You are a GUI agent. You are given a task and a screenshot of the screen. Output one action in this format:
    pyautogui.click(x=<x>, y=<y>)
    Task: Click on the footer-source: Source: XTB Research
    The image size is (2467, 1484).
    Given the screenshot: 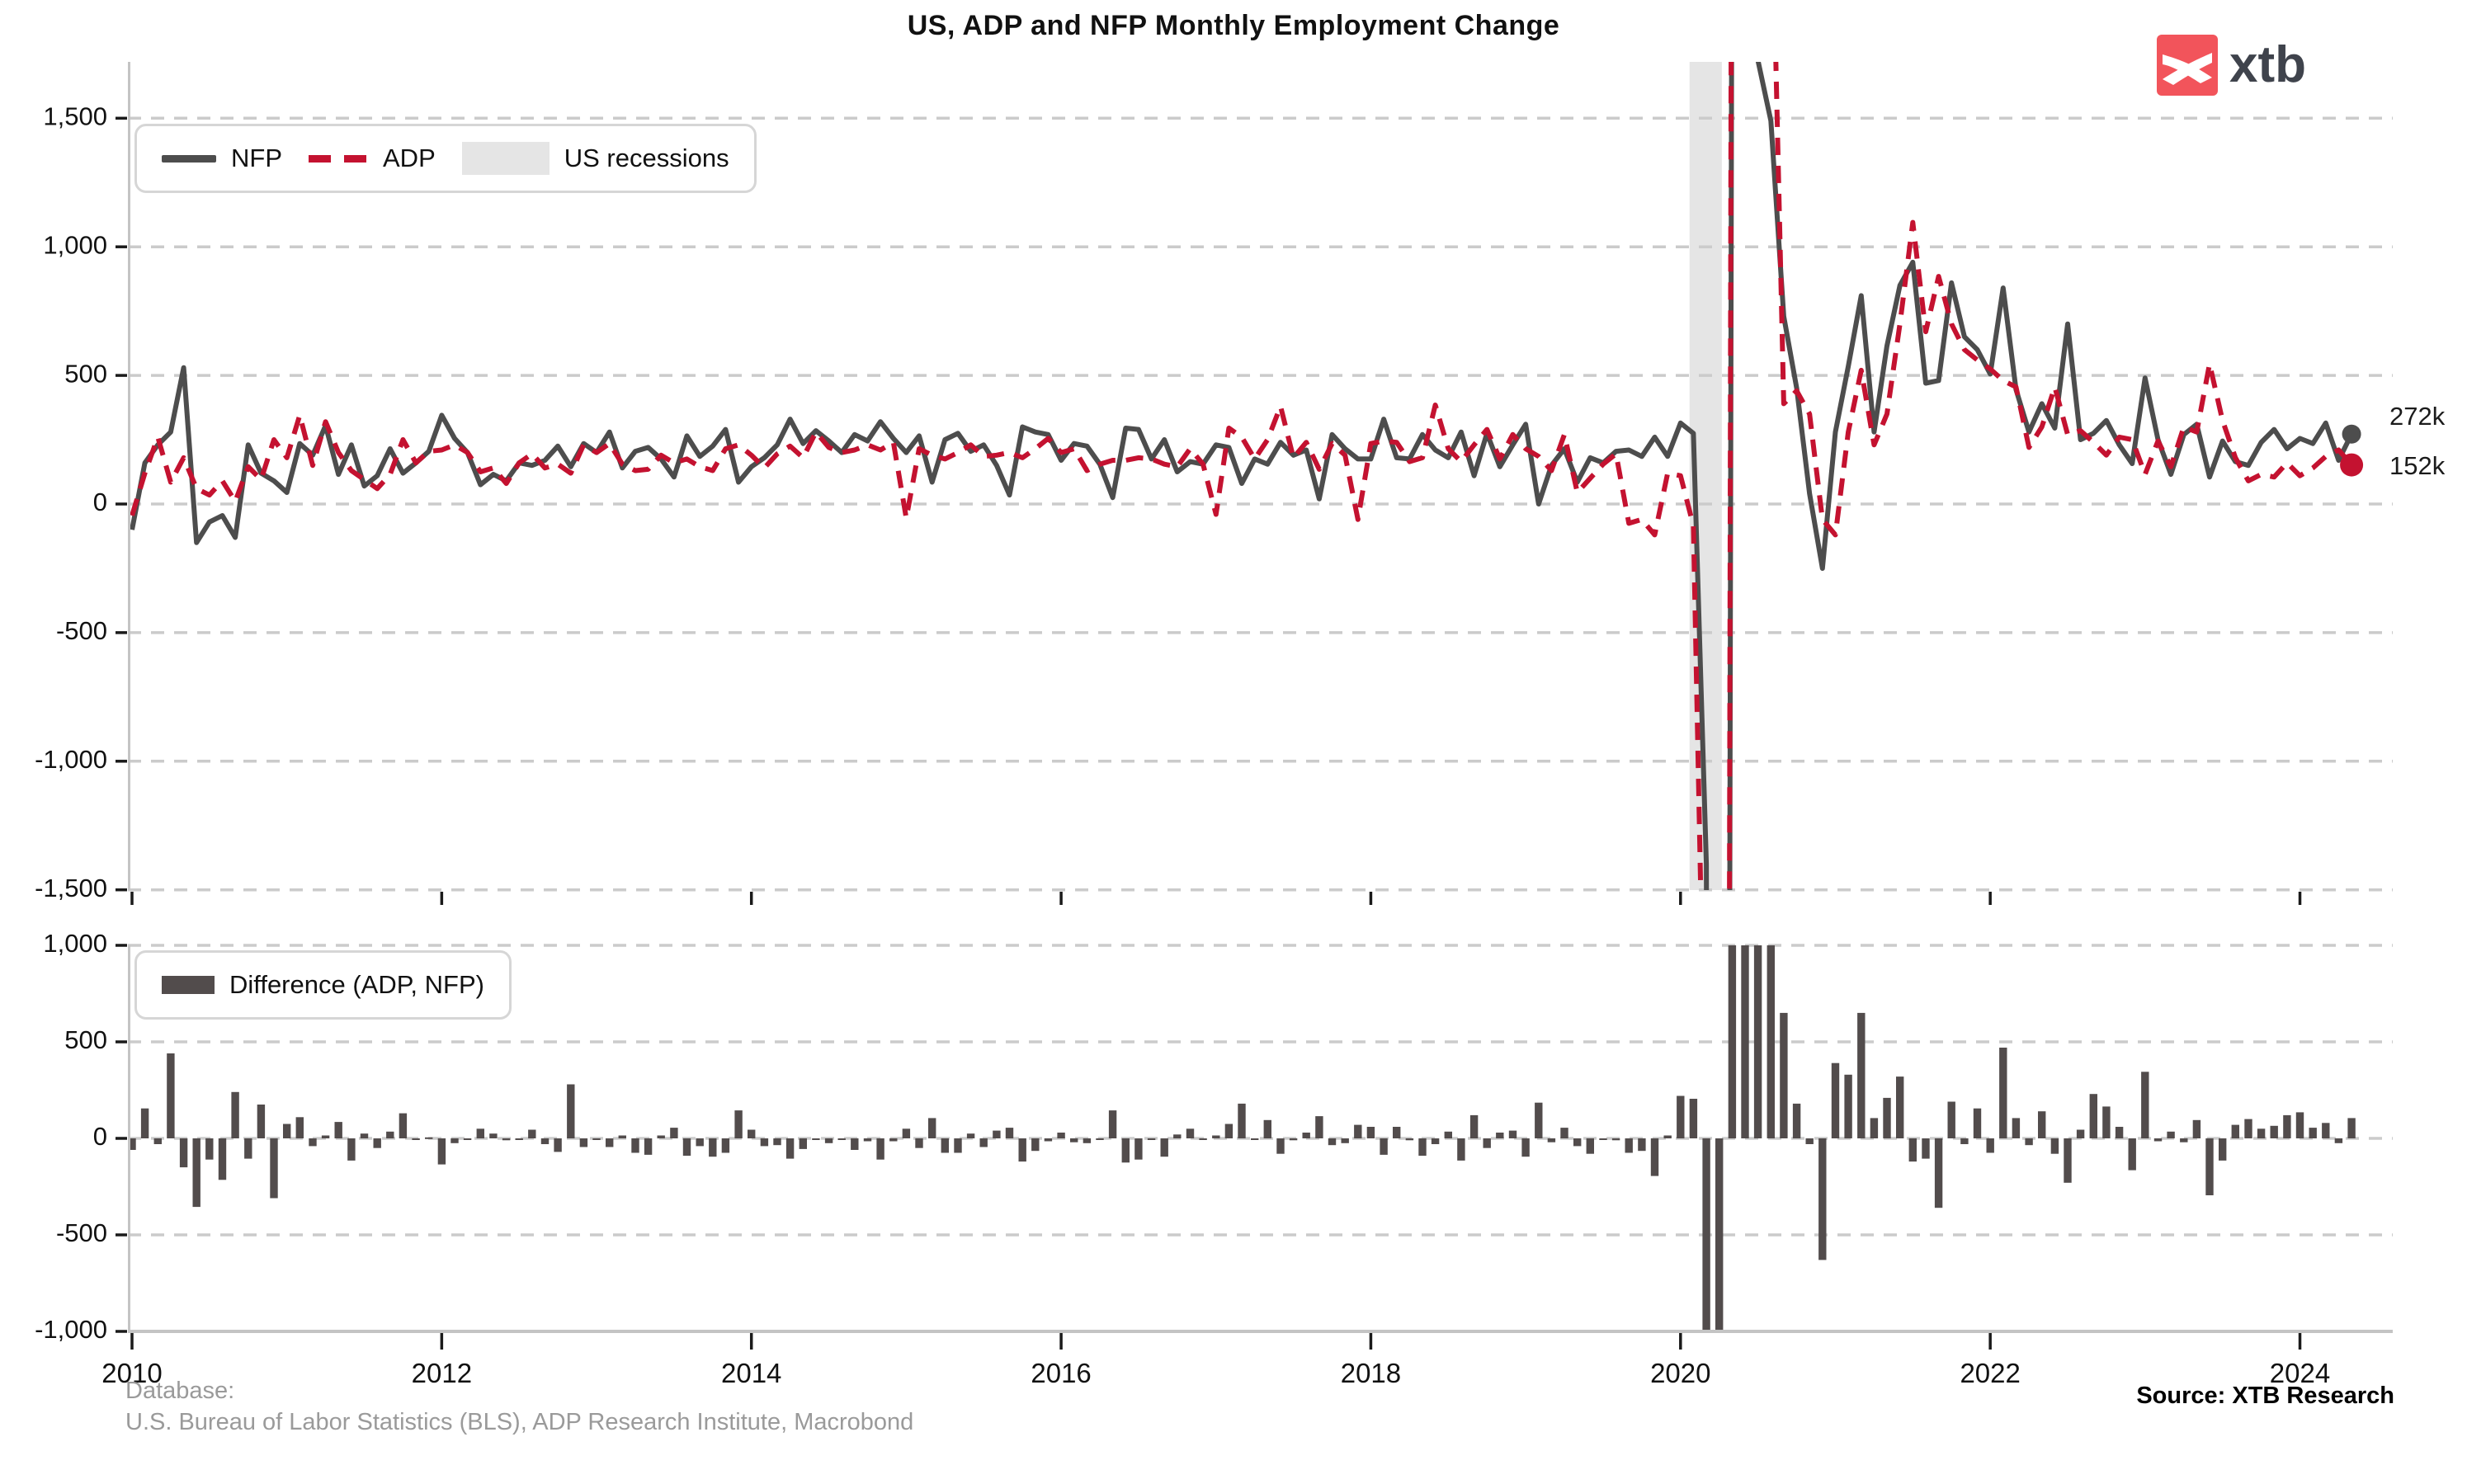 What is the action you would take?
    pyautogui.click(x=2265, y=1396)
    